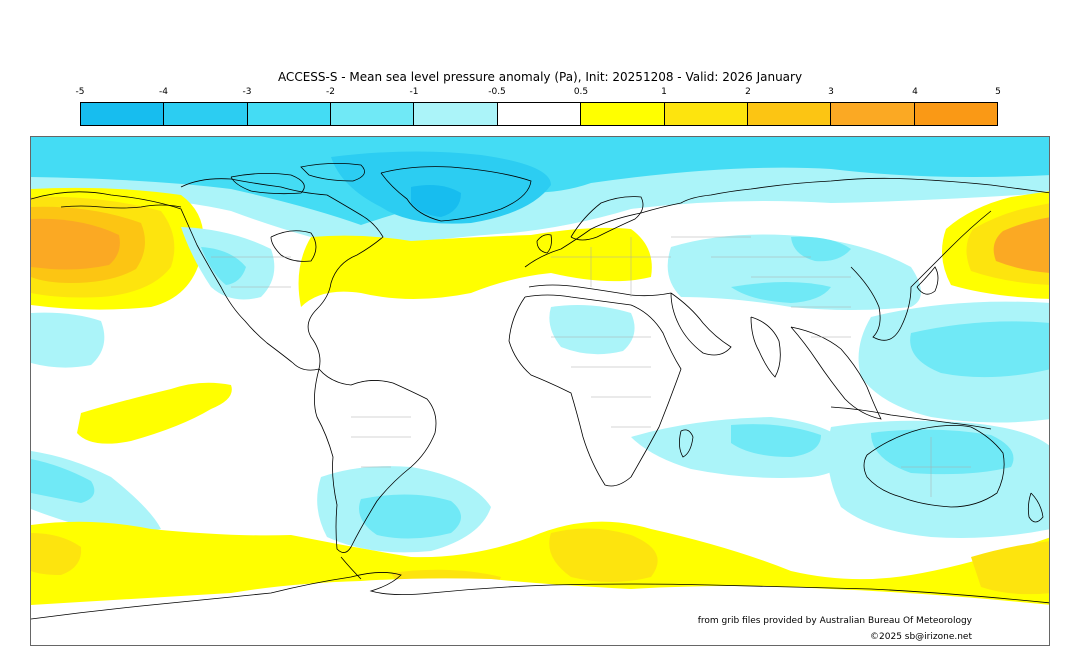 The width and height of the screenshot is (1080, 658). Describe the element at coordinates (351, 568) in the screenshot. I see `coast-antarctic-peninsula` at that location.